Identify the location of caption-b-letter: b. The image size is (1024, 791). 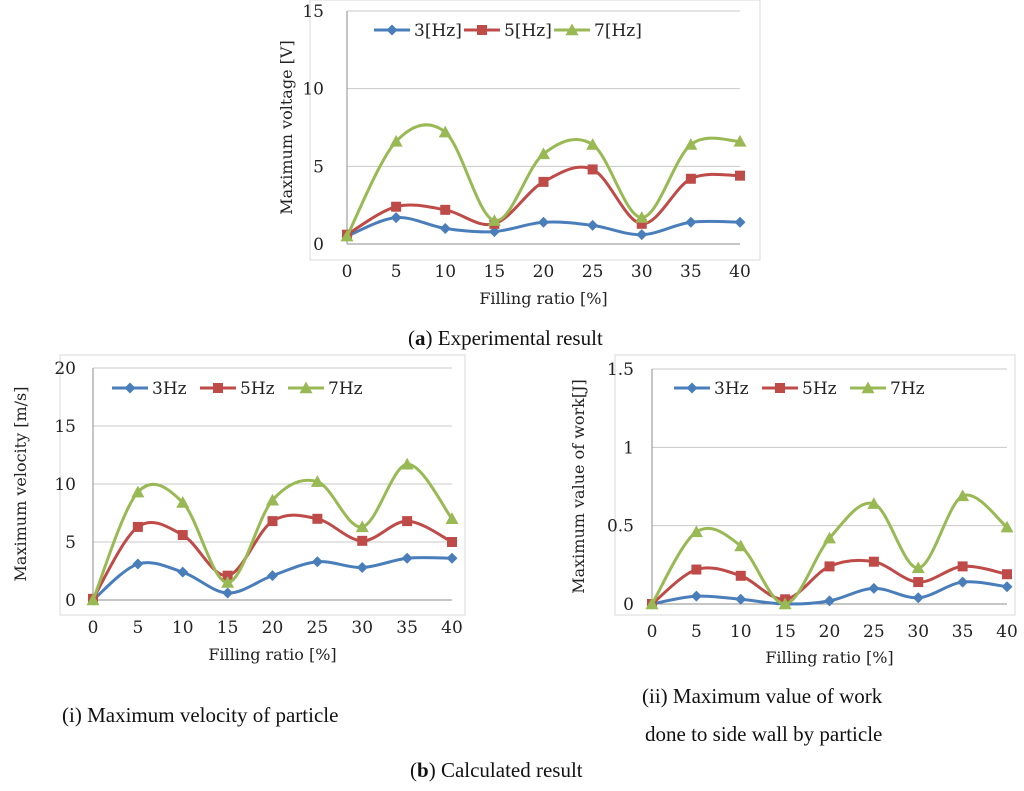
(423, 770).